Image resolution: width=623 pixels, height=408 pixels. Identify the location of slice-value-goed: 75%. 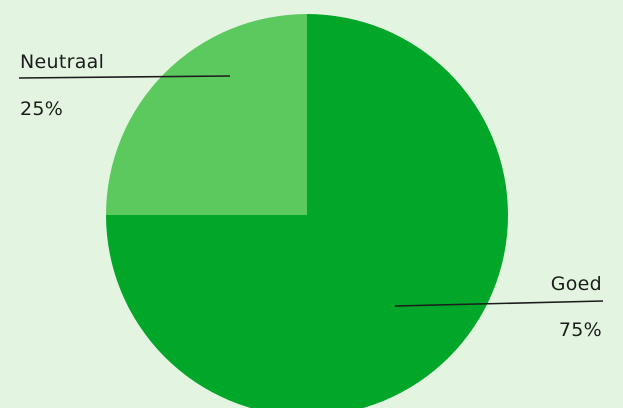
(580, 330).